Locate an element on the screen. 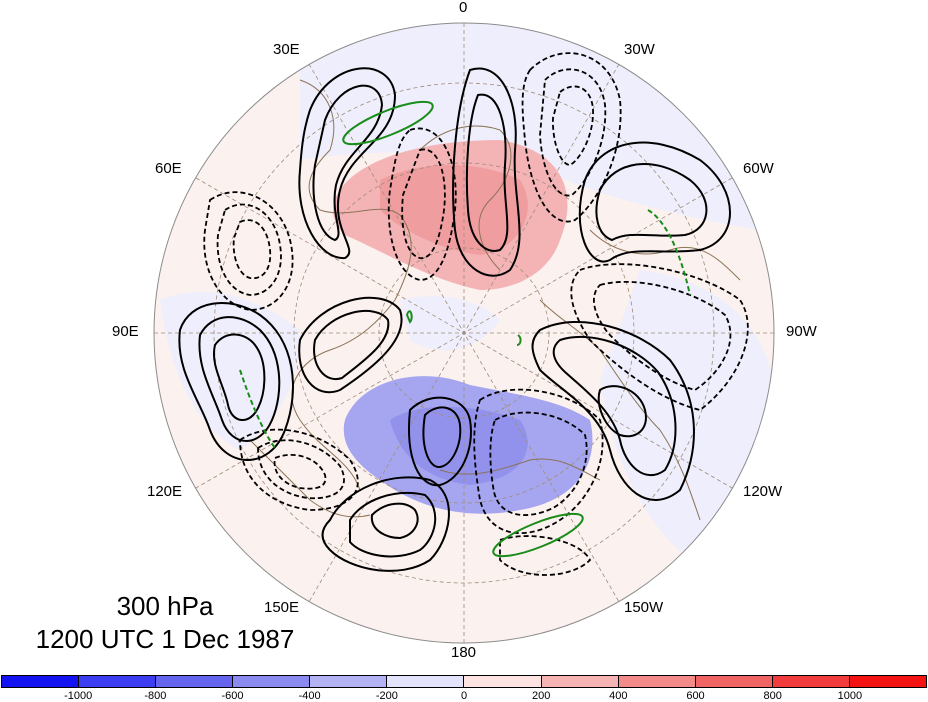  title-time: 1200 UTC 1 Dec 1987 is located at coordinates (165, 639).